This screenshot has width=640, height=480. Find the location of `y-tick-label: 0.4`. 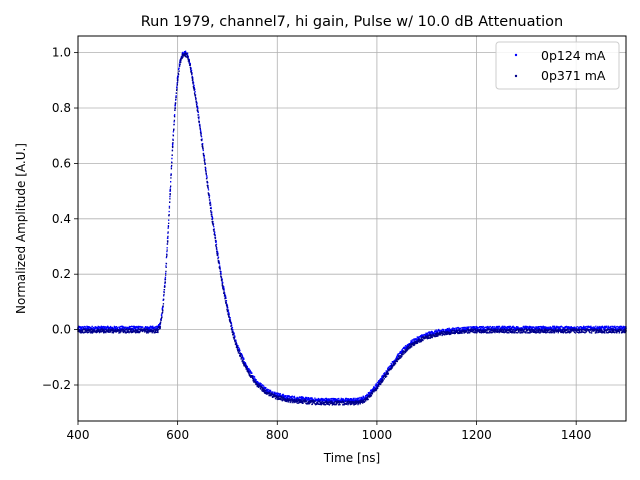

y-tick-label: 0.4 is located at coordinates (61, 219).